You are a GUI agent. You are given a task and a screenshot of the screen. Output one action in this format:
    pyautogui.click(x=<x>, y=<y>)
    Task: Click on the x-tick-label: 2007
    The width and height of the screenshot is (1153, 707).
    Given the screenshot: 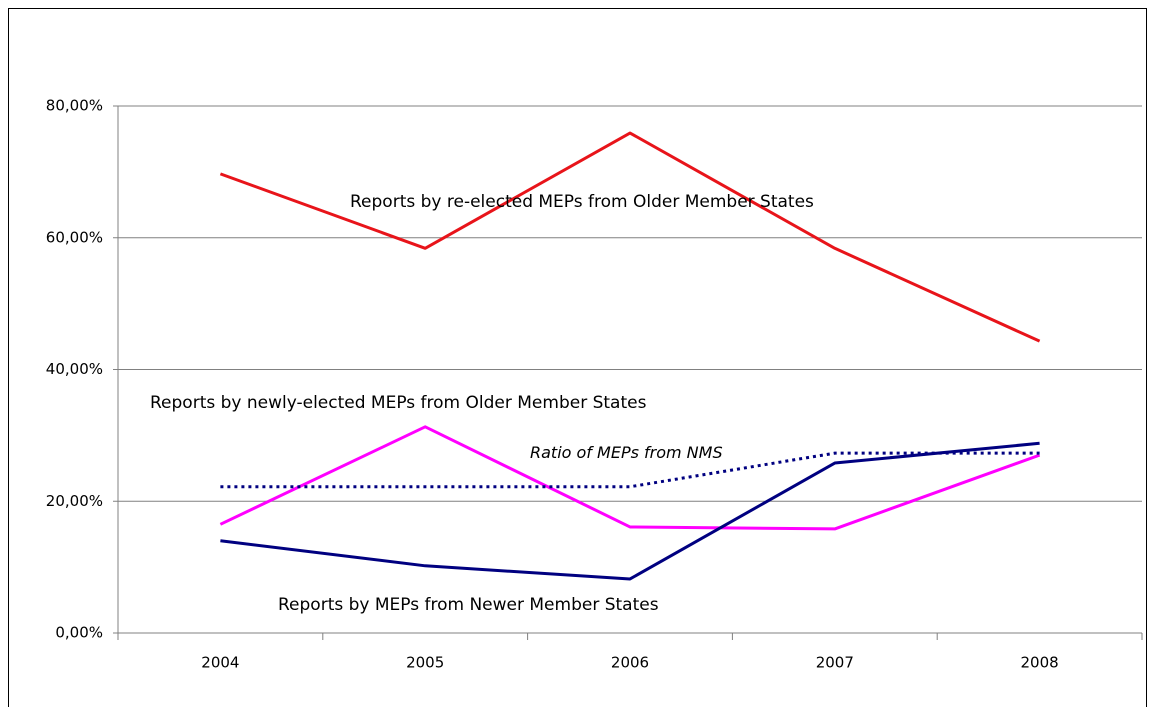 What is the action you would take?
    pyautogui.click(x=835, y=663)
    